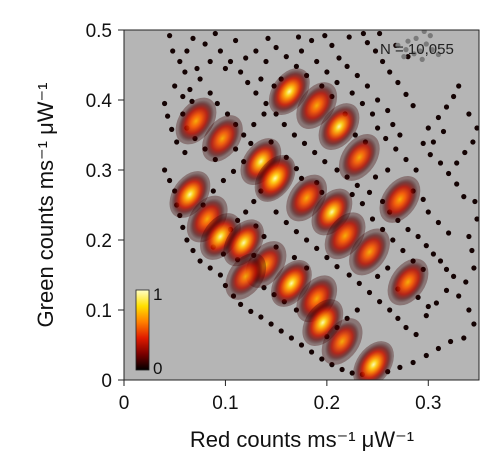  What do you see at coordinates (99, 171) in the screenshot?
I see `y-tick-label: 0.3` at bounding box center [99, 171].